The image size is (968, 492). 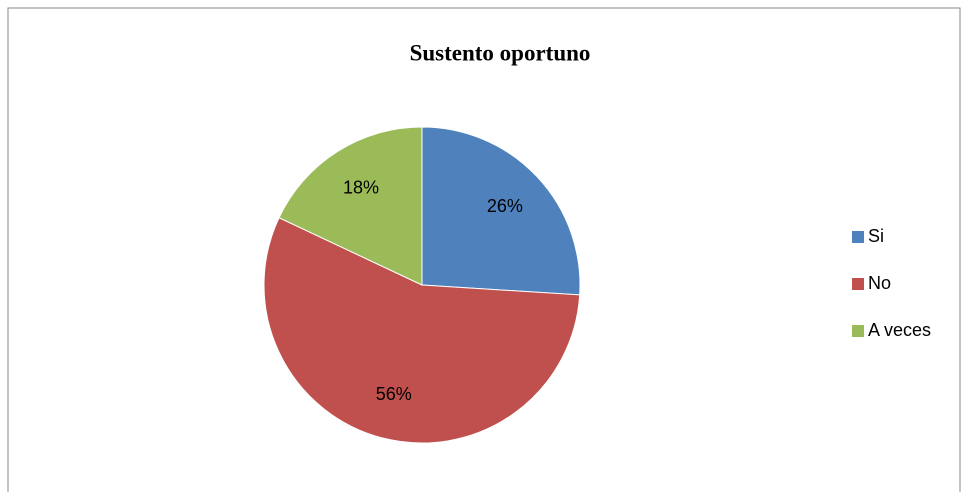 I want to click on data-label: 26%, so click(x=505, y=206).